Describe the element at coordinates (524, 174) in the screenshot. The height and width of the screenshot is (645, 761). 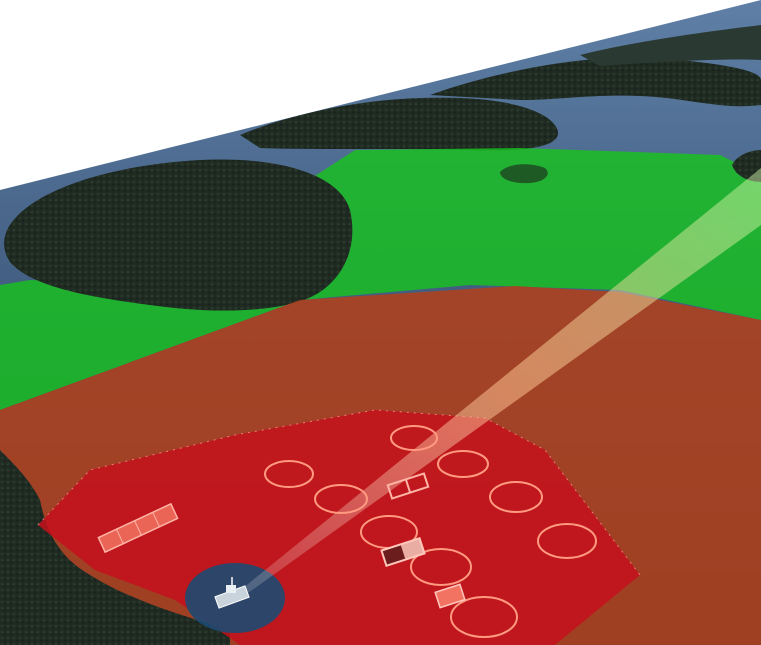
I see `islet` at that location.